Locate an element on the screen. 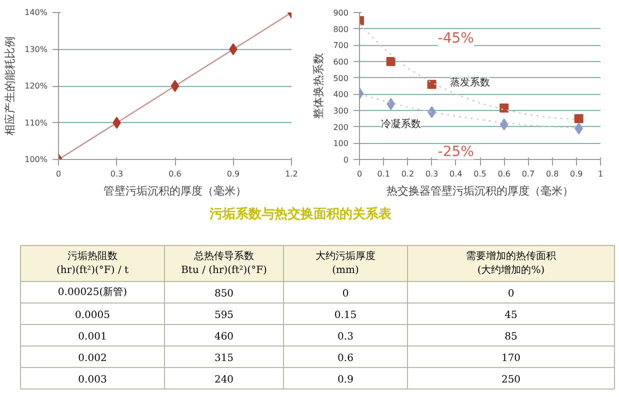 This screenshot has width=619, height=397. series-label: 蒸发系数 is located at coordinates (470, 82).